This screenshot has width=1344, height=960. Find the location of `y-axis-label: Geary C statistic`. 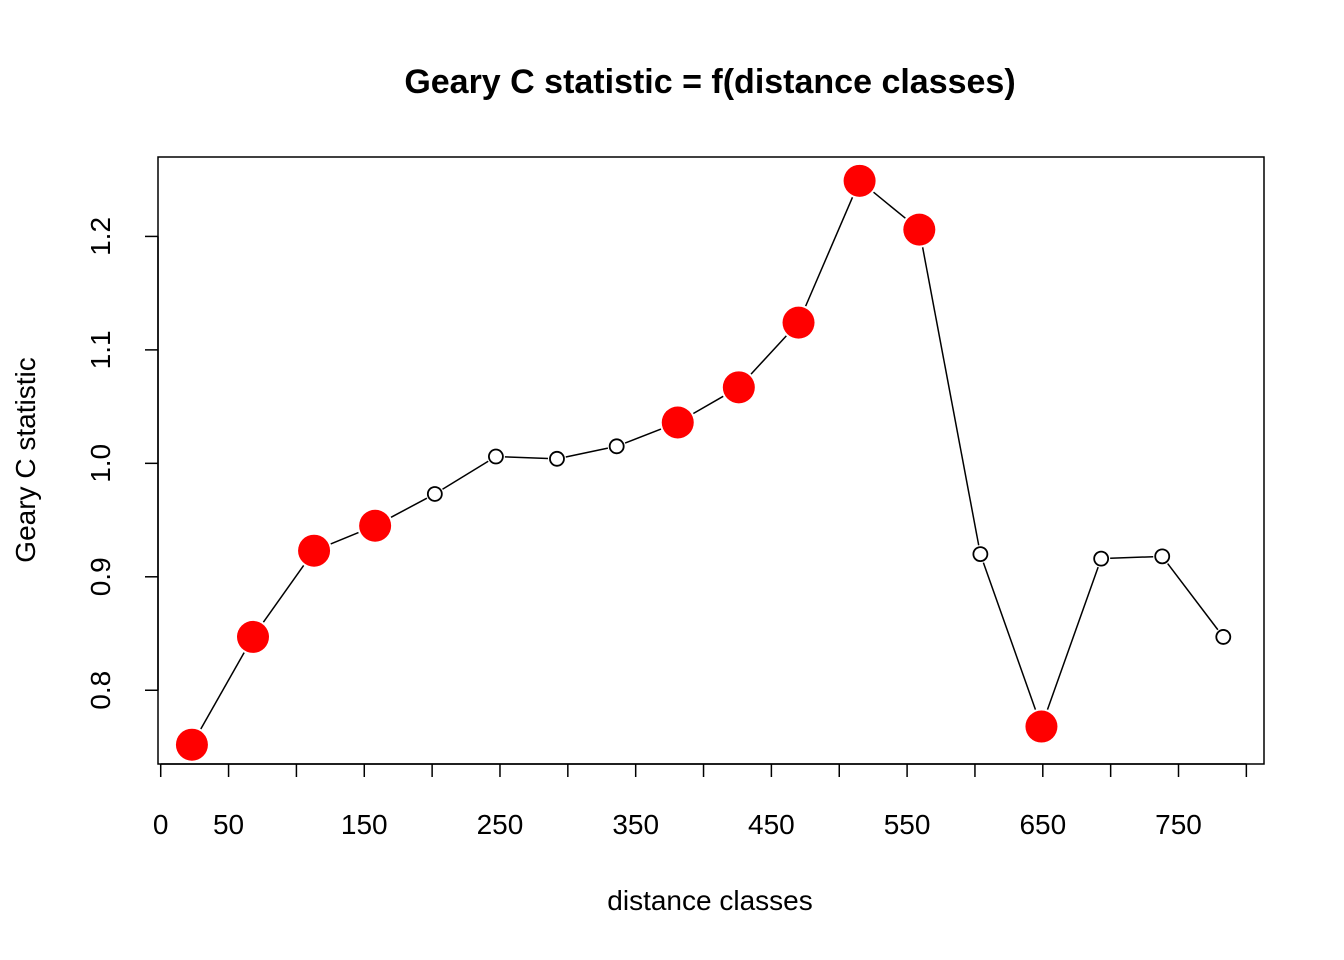

y-axis-label: Geary C statistic is located at coordinates (25, 459).